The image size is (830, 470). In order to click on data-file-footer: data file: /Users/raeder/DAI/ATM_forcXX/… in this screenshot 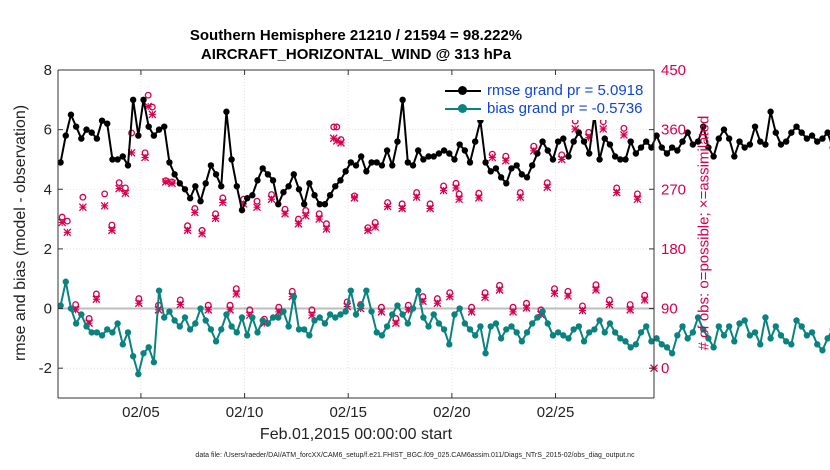, I will do `click(415, 455)`.